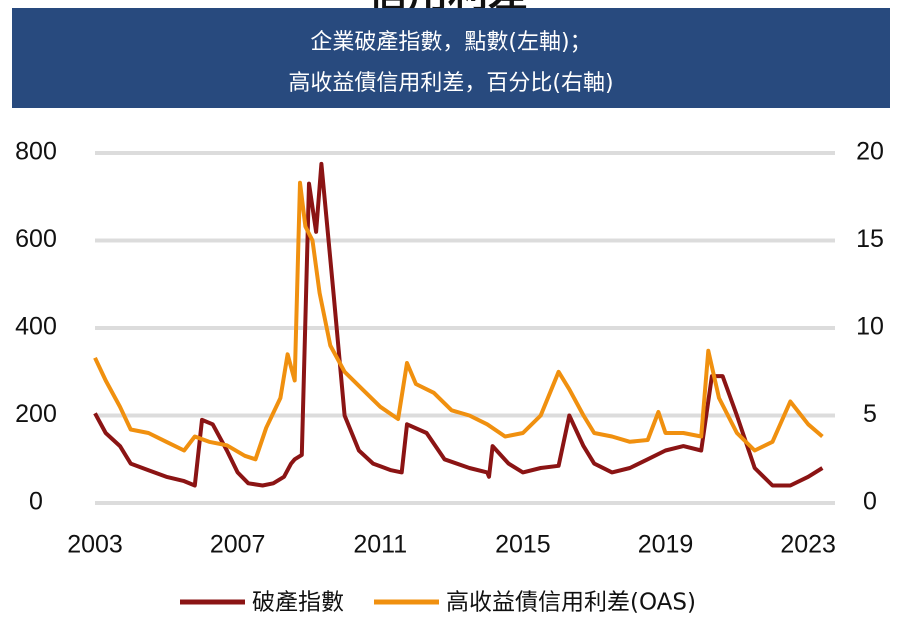  What do you see at coordinates (95, 545) in the screenshot?
I see `x-tick-label: 2003` at bounding box center [95, 545].